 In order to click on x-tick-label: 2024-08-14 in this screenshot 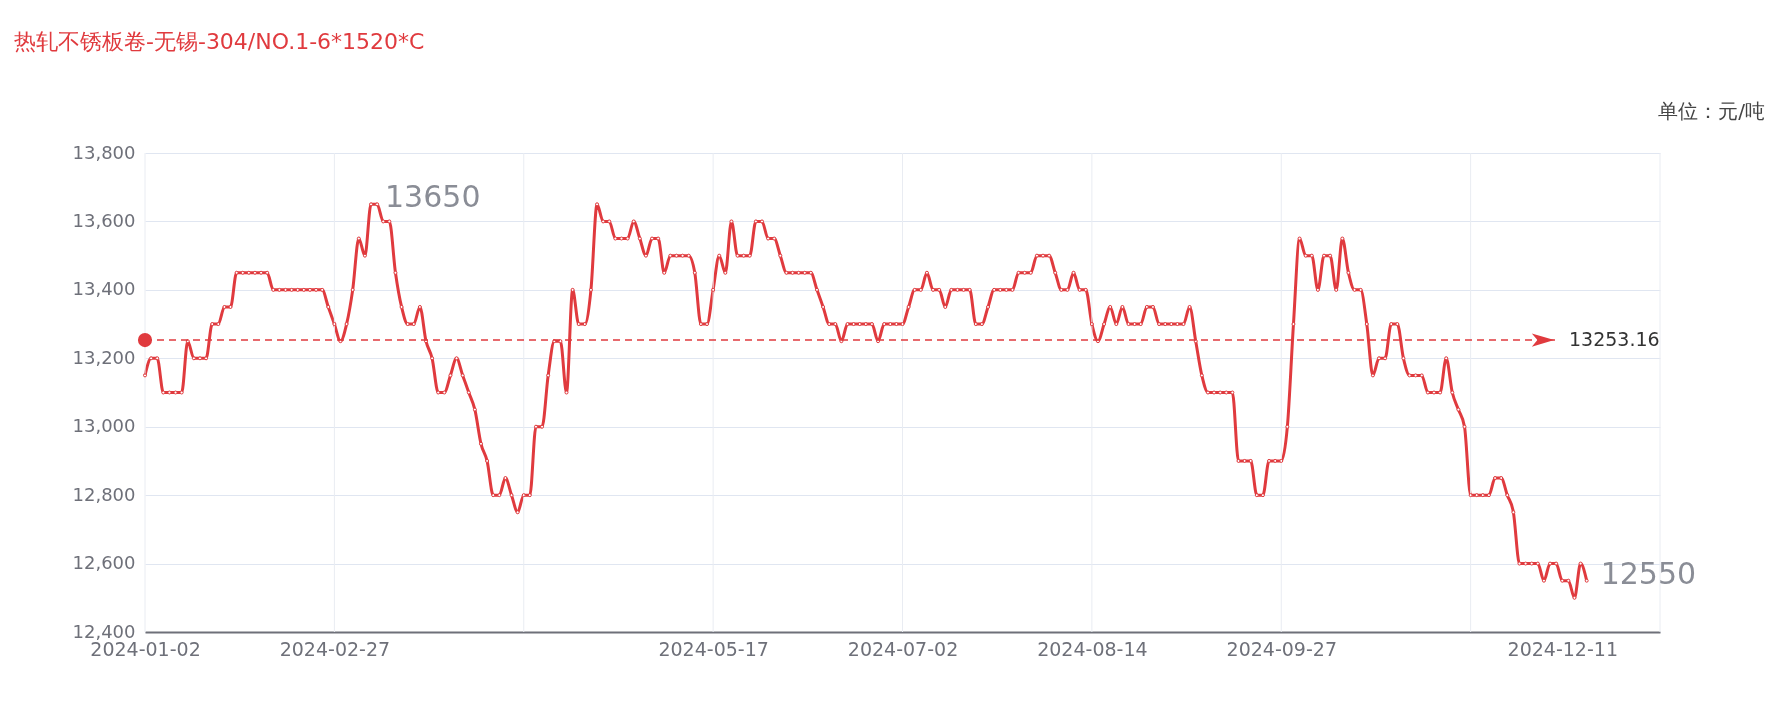, I will do `click(1092, 648)`.